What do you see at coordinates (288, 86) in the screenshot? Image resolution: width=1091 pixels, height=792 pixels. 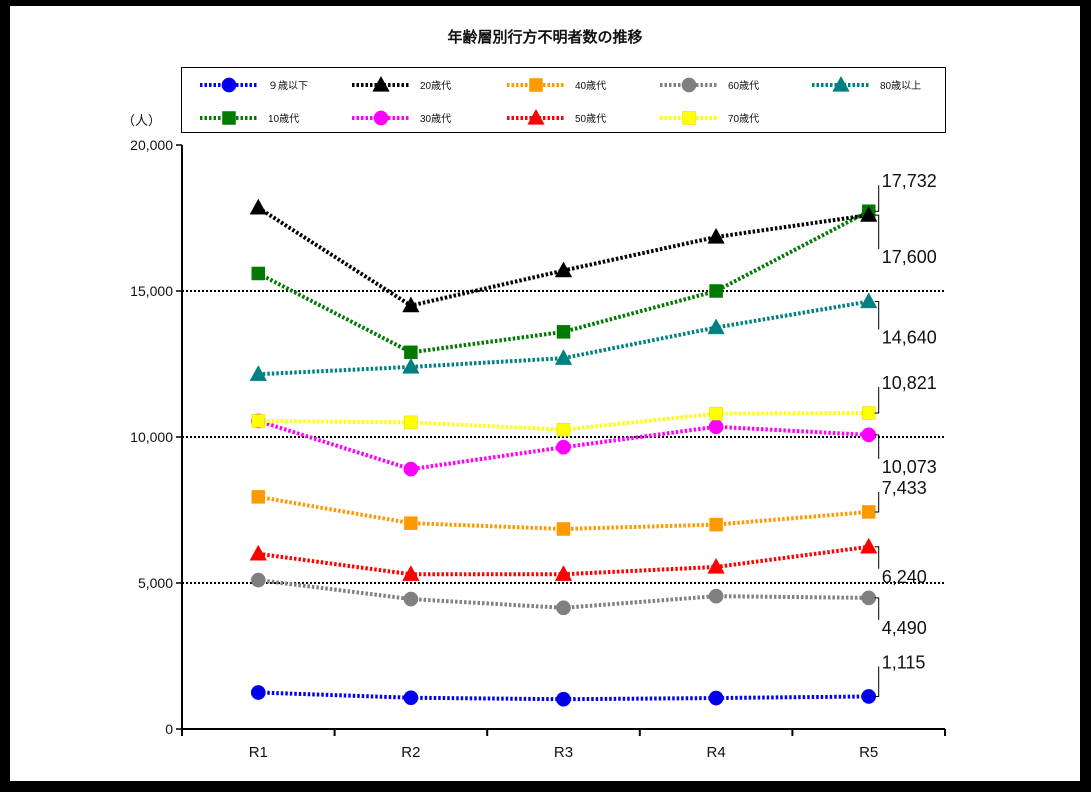 I see `legend-label: ９歳以下` at bounding box center [288, 86].